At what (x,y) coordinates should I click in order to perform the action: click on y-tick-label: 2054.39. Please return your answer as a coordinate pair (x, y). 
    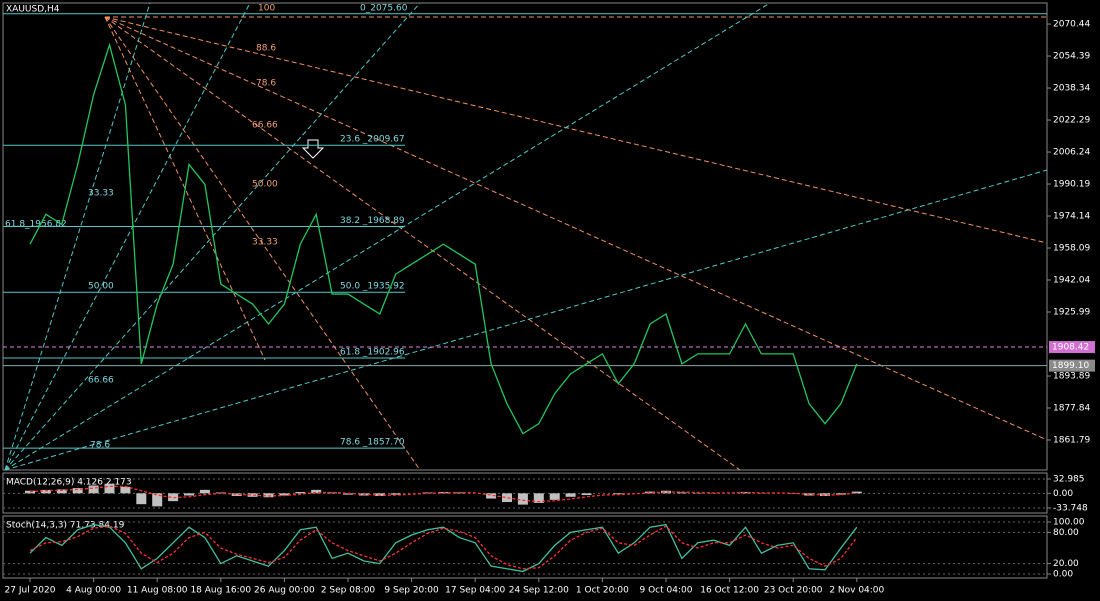
    Looking at the image, I should click on (1071, 57).